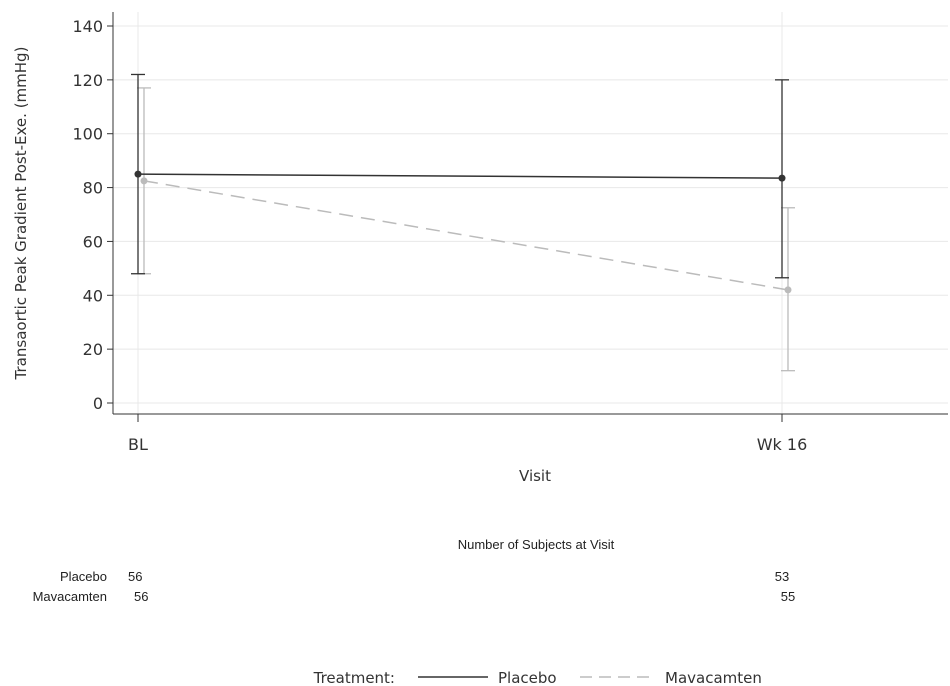 Image resolution: width=950 pixels, height=686 pixels. I want to click on legend-label-mavacamten: Mavacamten, so click(713, 677).